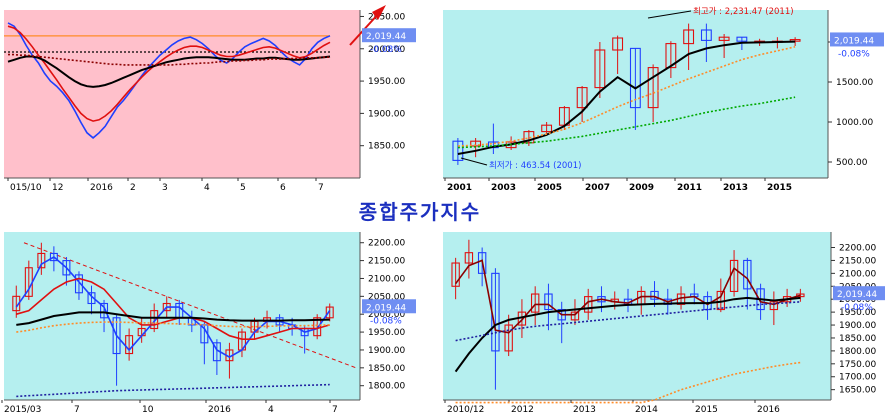 Image resolution: width=885 pixels, height=420 pixels. I want to click on x-tick-label: 12, so click(57, 188).